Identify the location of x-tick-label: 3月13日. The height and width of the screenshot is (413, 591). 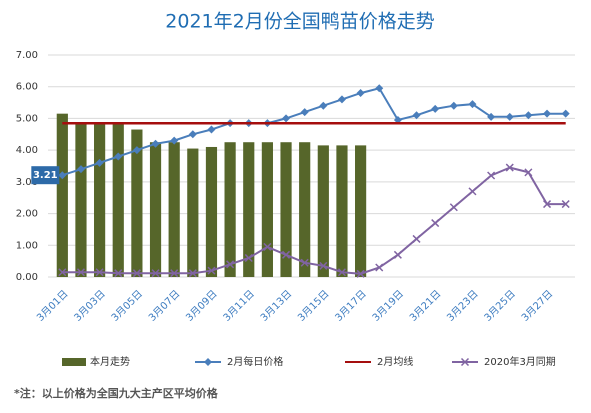
(276, 306).